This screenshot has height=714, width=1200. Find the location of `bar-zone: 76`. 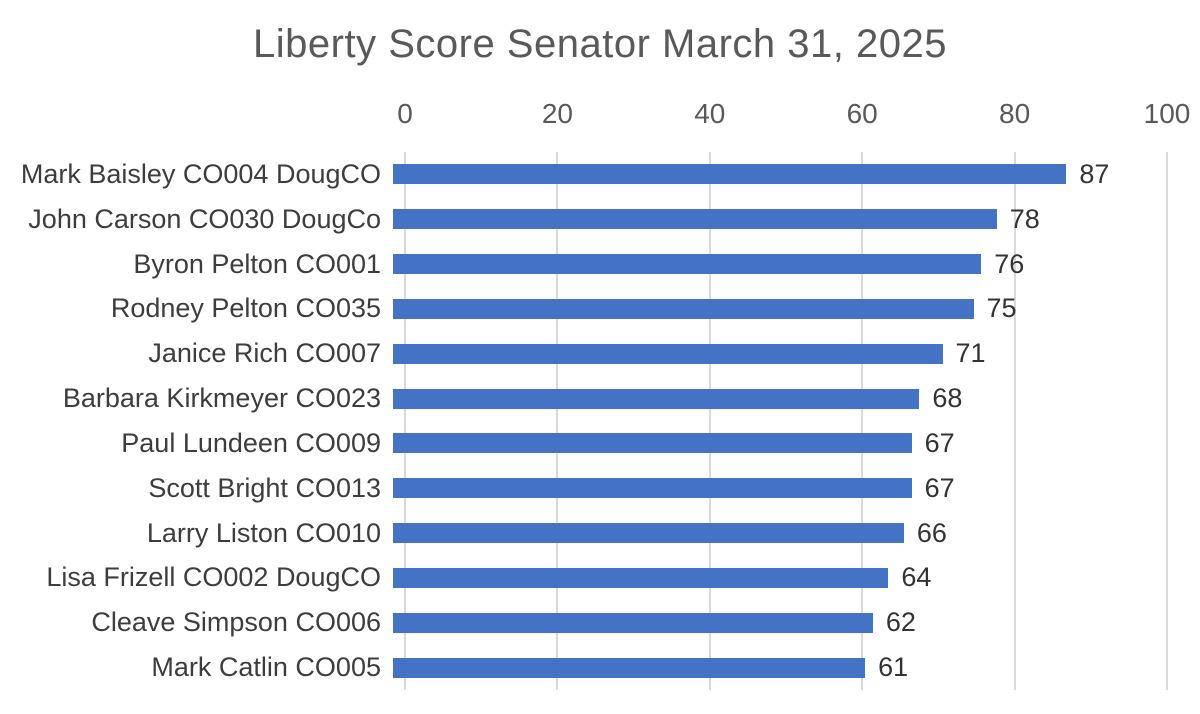

bar-zone: 76 is located at coordinates (780, 264).